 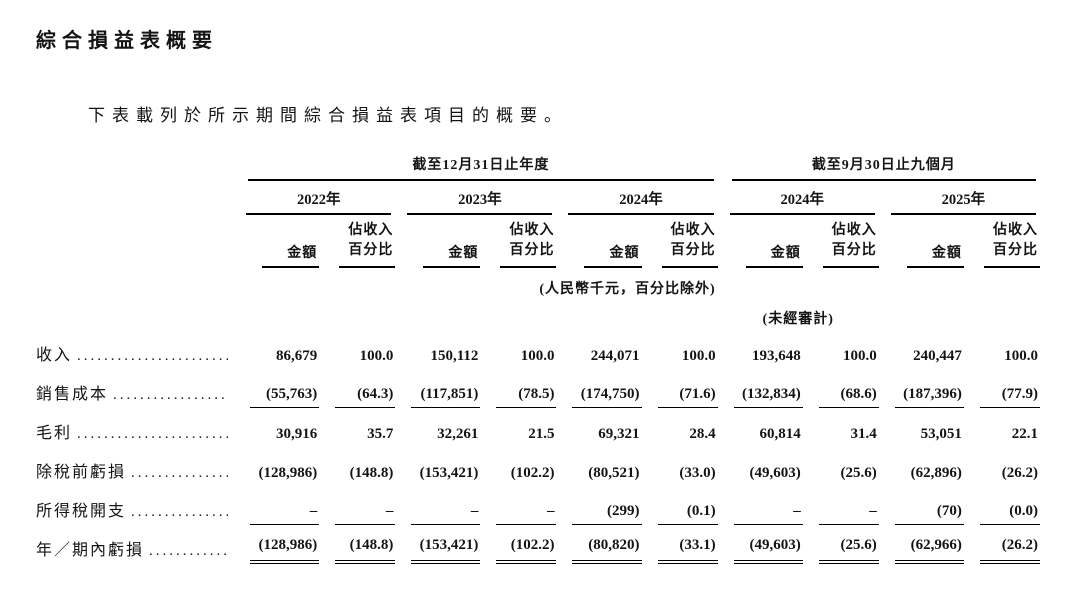 I want to click on table-row-income-tax: 所得稅開支 – – – – (299) (0.1) – – (70) (0.0), so click(x=538, y=505).